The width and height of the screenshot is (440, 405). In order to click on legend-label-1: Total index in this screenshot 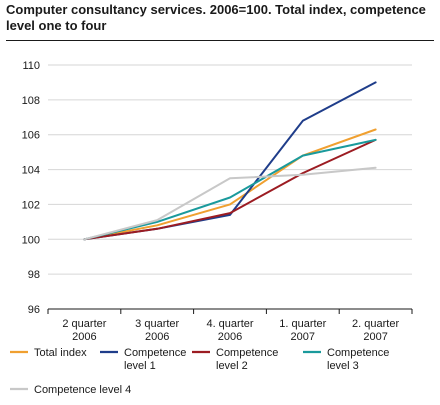, I will do `click(60, 353)`.